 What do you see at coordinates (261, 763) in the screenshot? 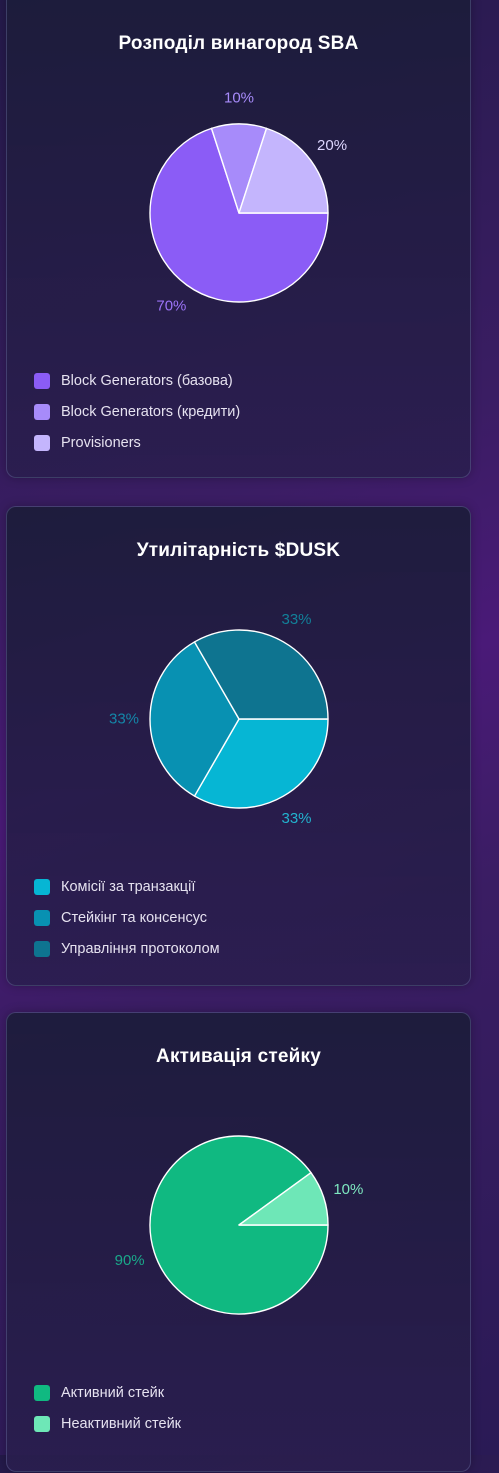
I see `pie-slice-комісії-за-транзакції` at bounding box center [261, 763].